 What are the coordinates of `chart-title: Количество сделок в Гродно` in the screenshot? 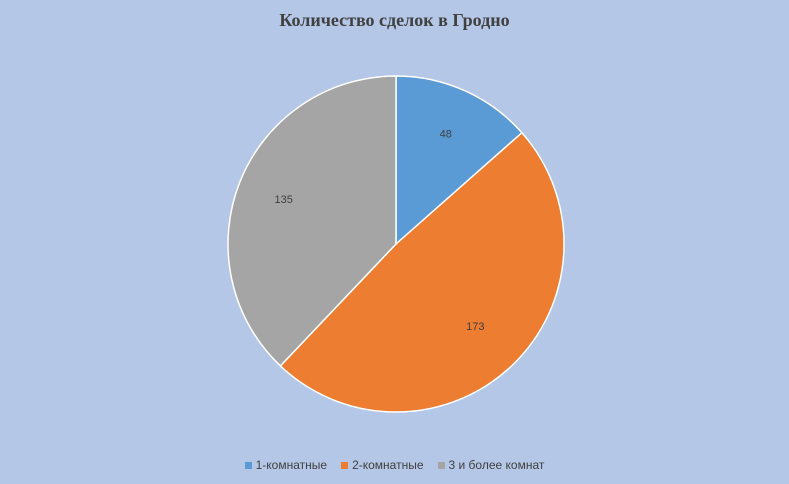 It's located at (394, 20).